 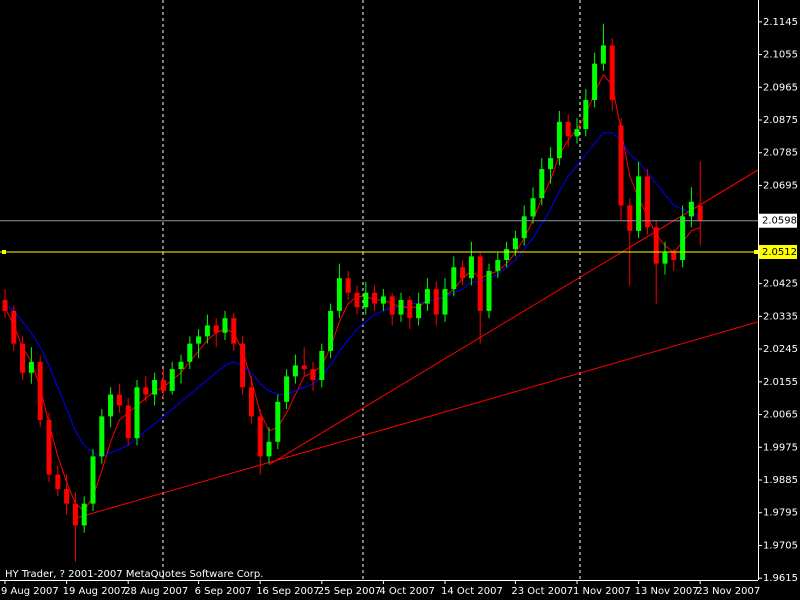 What do you see at coordinates (728, 591) in the screenshot?
I see `x-tick-label: 23 Nov 2007` at bounding box center [728, 591].